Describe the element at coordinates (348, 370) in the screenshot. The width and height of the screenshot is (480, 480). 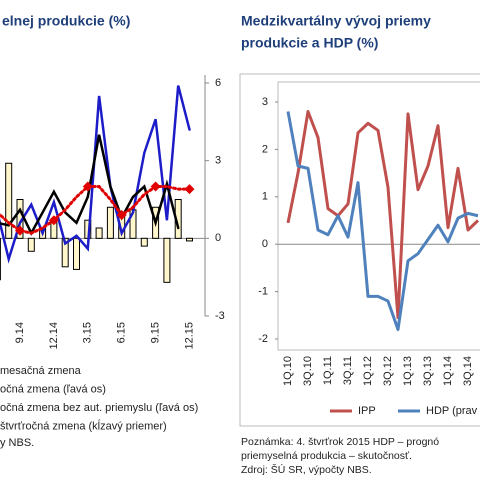
I see `x-tick-label: 3Q.11` at that location.